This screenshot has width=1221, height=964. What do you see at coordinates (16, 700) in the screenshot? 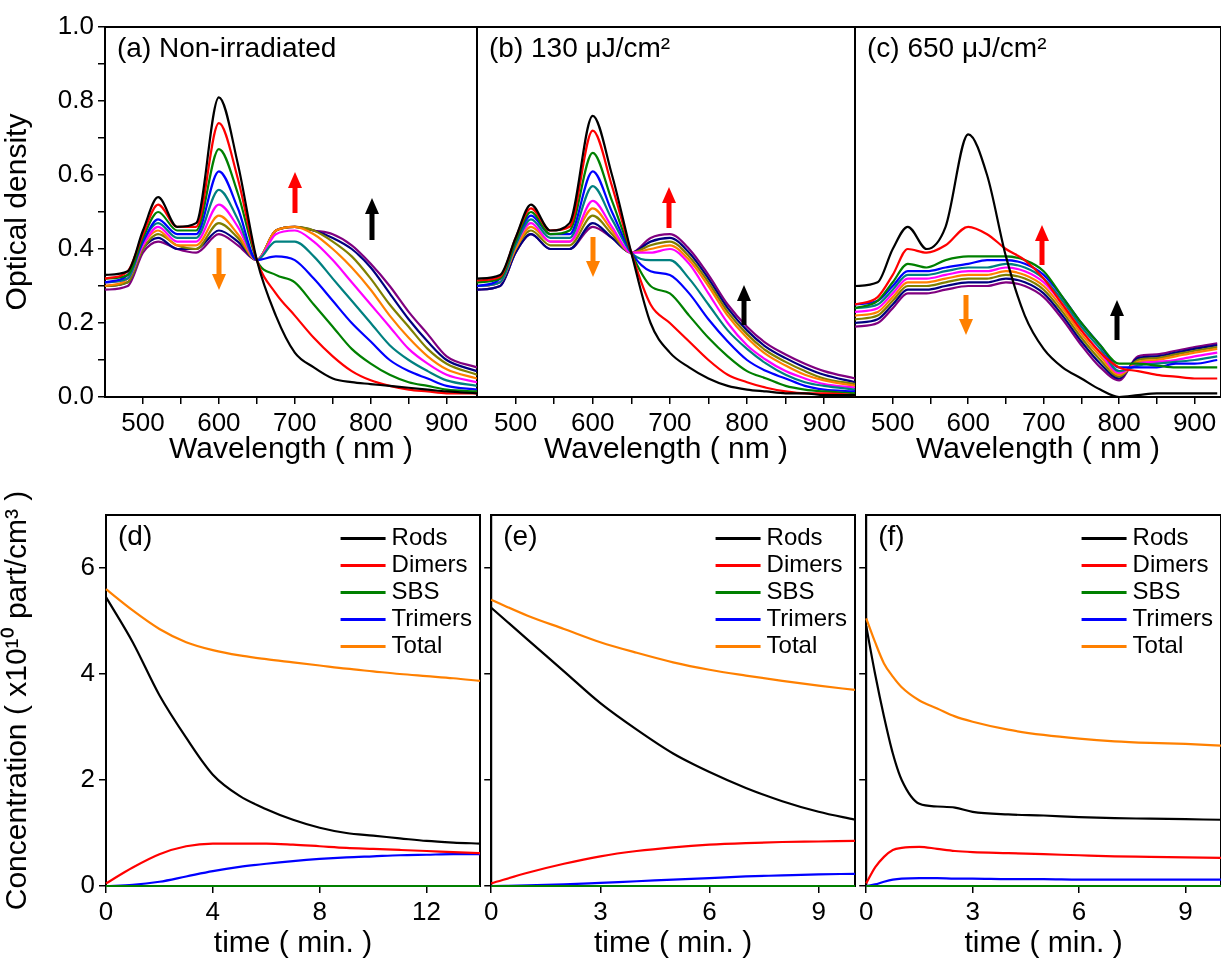
I see `y-axis-title: Concentration ( x10¹⁰ part/cm³ )` at bounding box center [16, 700].